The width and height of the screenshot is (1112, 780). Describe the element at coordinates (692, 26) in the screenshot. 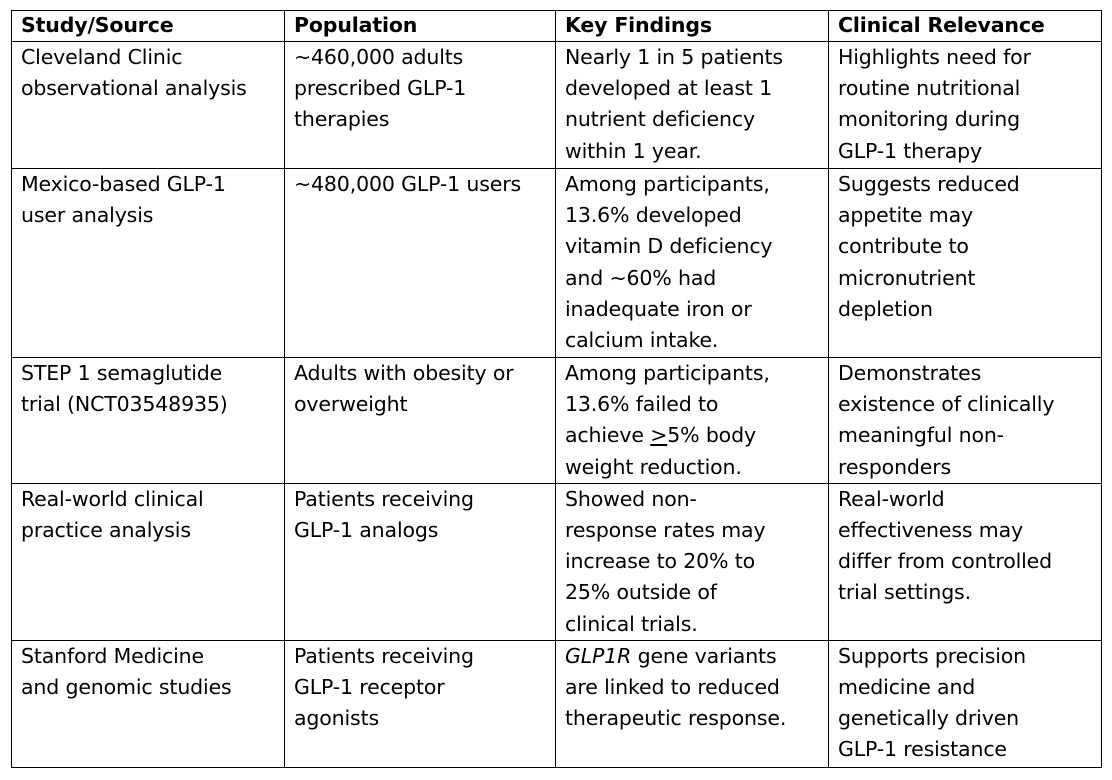

I see `header-key-findings: Key Findings` at that location.